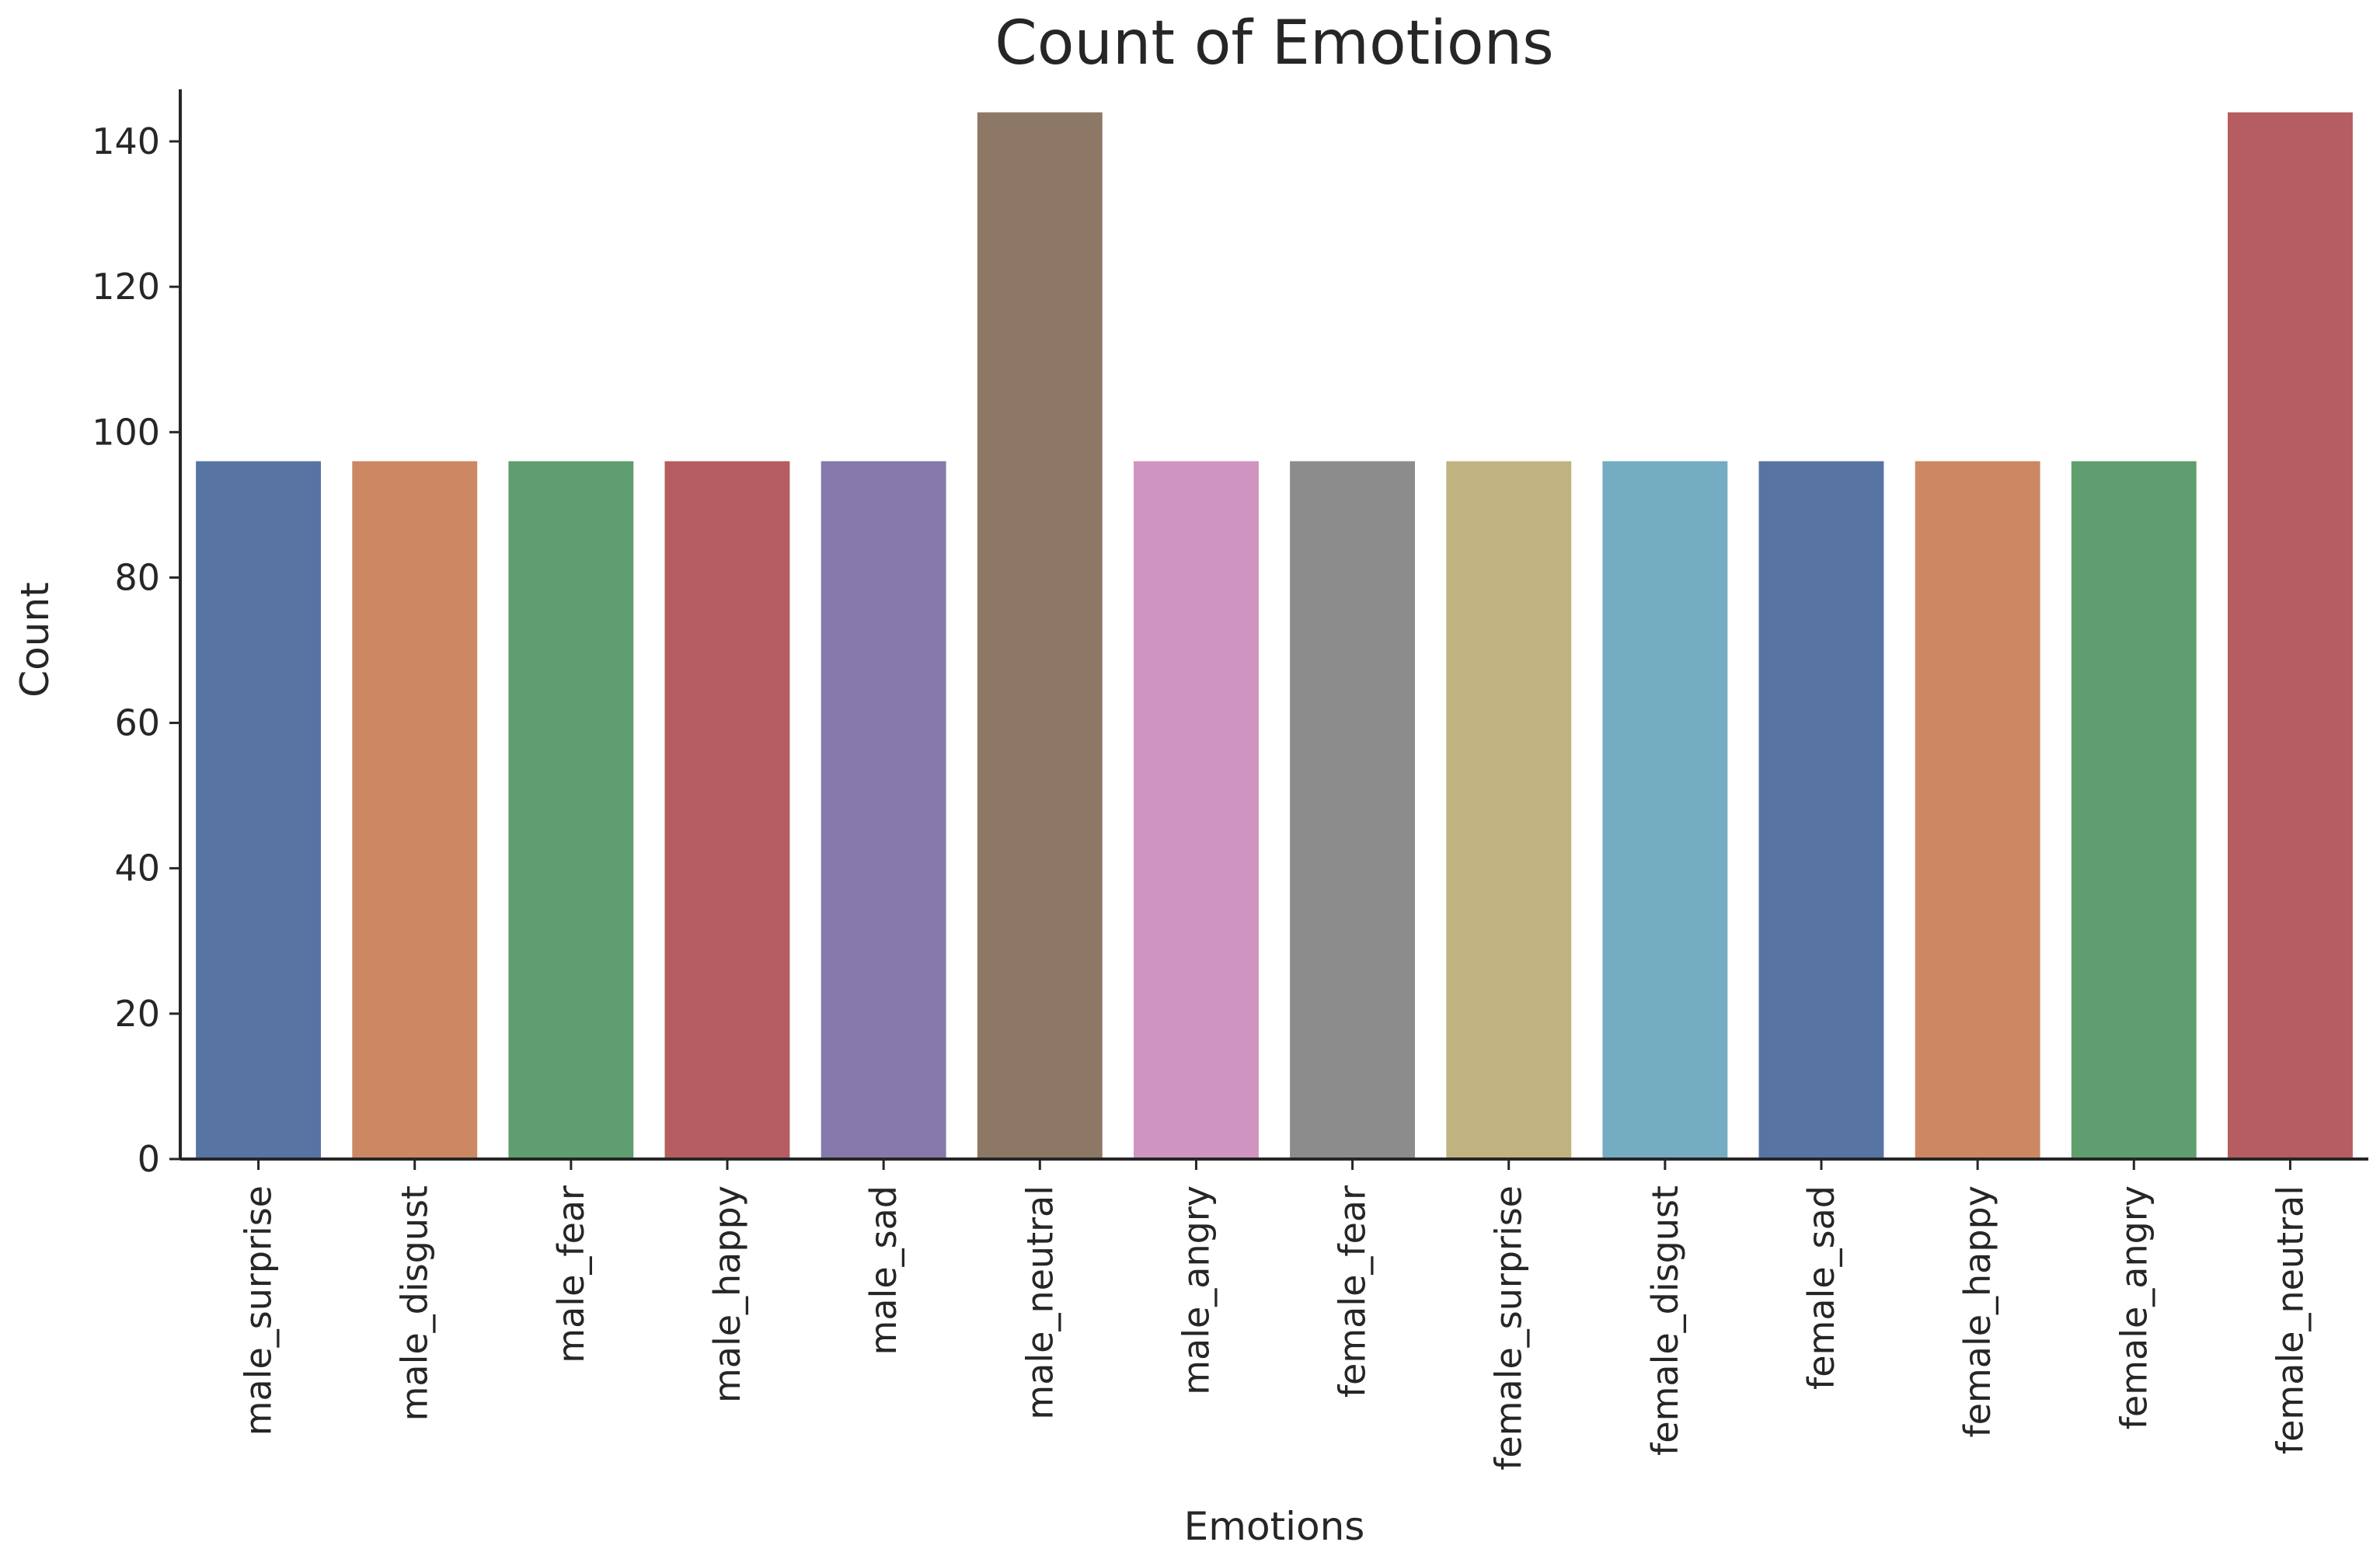  I want to click on y-tick-label: 100, so click(126, 432).